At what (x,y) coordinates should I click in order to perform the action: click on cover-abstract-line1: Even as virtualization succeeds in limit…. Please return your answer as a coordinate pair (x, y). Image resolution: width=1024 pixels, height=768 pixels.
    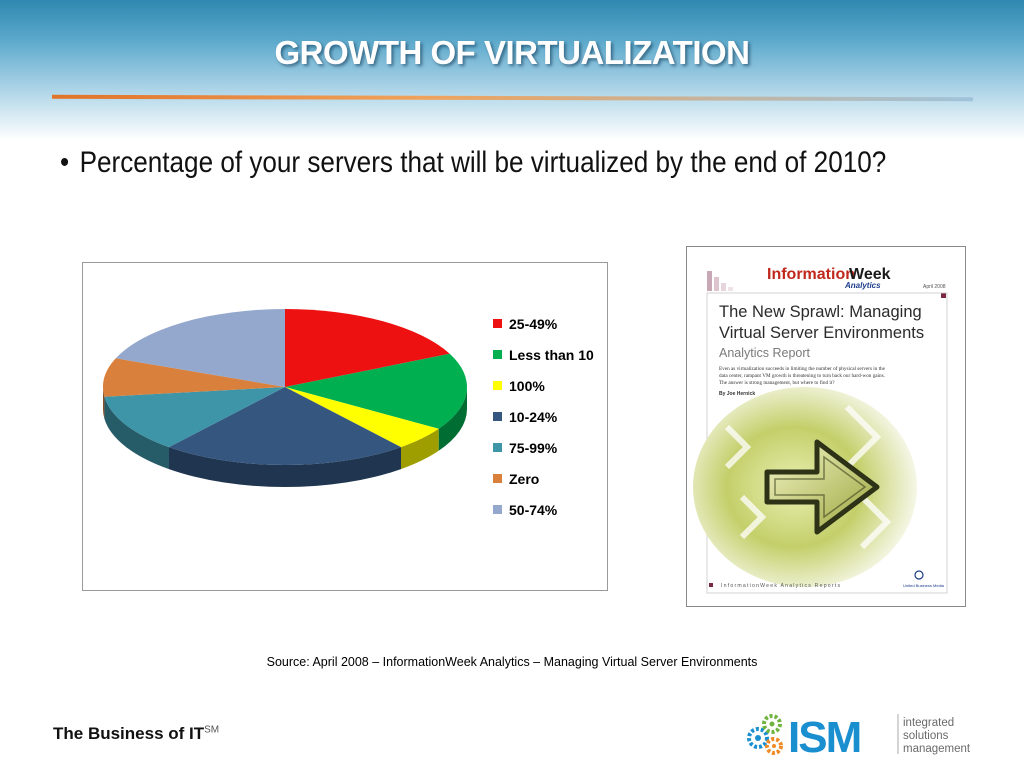
    Looking at the image, I should click on (802, 368).